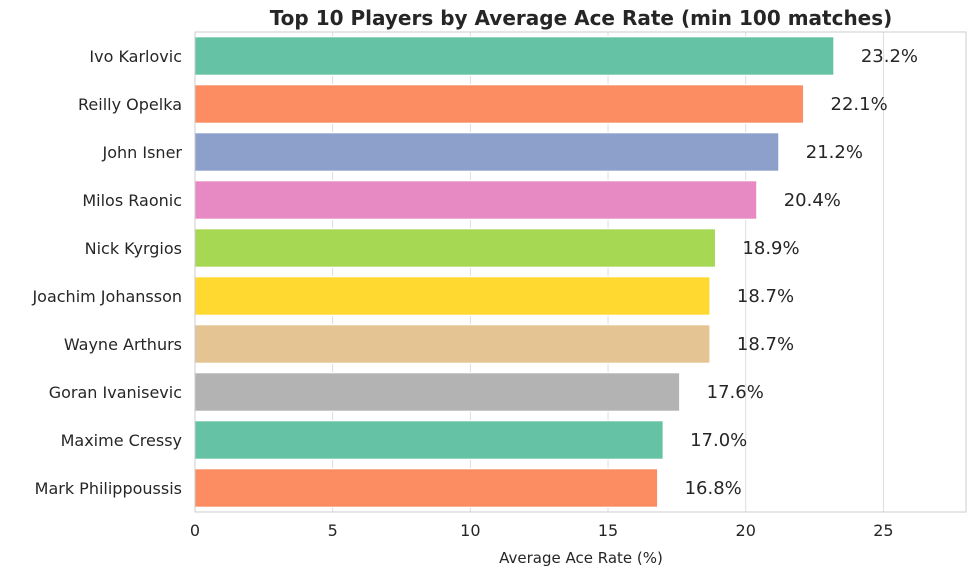  Describe the element at coordinates (746, 530) in the screenshot. I see `x-tick-label: 20` at that location.